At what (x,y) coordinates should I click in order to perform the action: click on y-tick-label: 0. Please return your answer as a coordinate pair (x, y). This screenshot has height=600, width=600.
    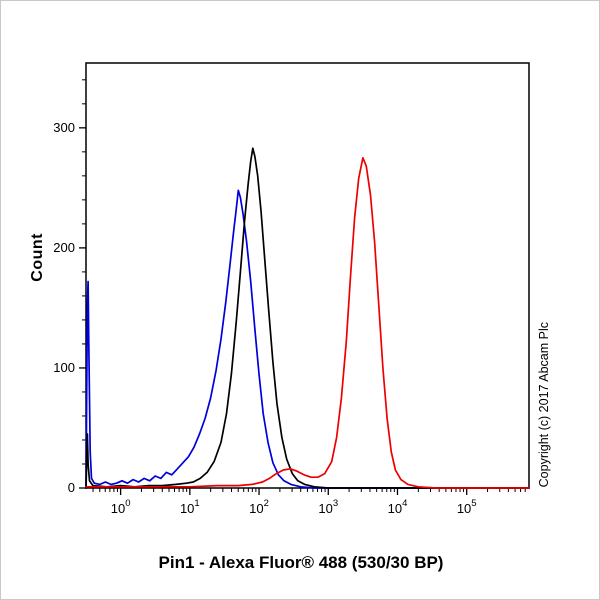
    Looking at the image, I should click on (71, 487).